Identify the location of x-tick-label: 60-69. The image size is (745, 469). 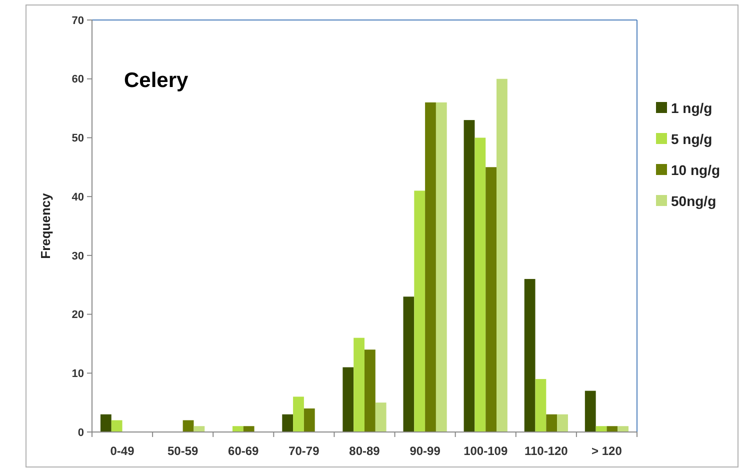
(244, 451).